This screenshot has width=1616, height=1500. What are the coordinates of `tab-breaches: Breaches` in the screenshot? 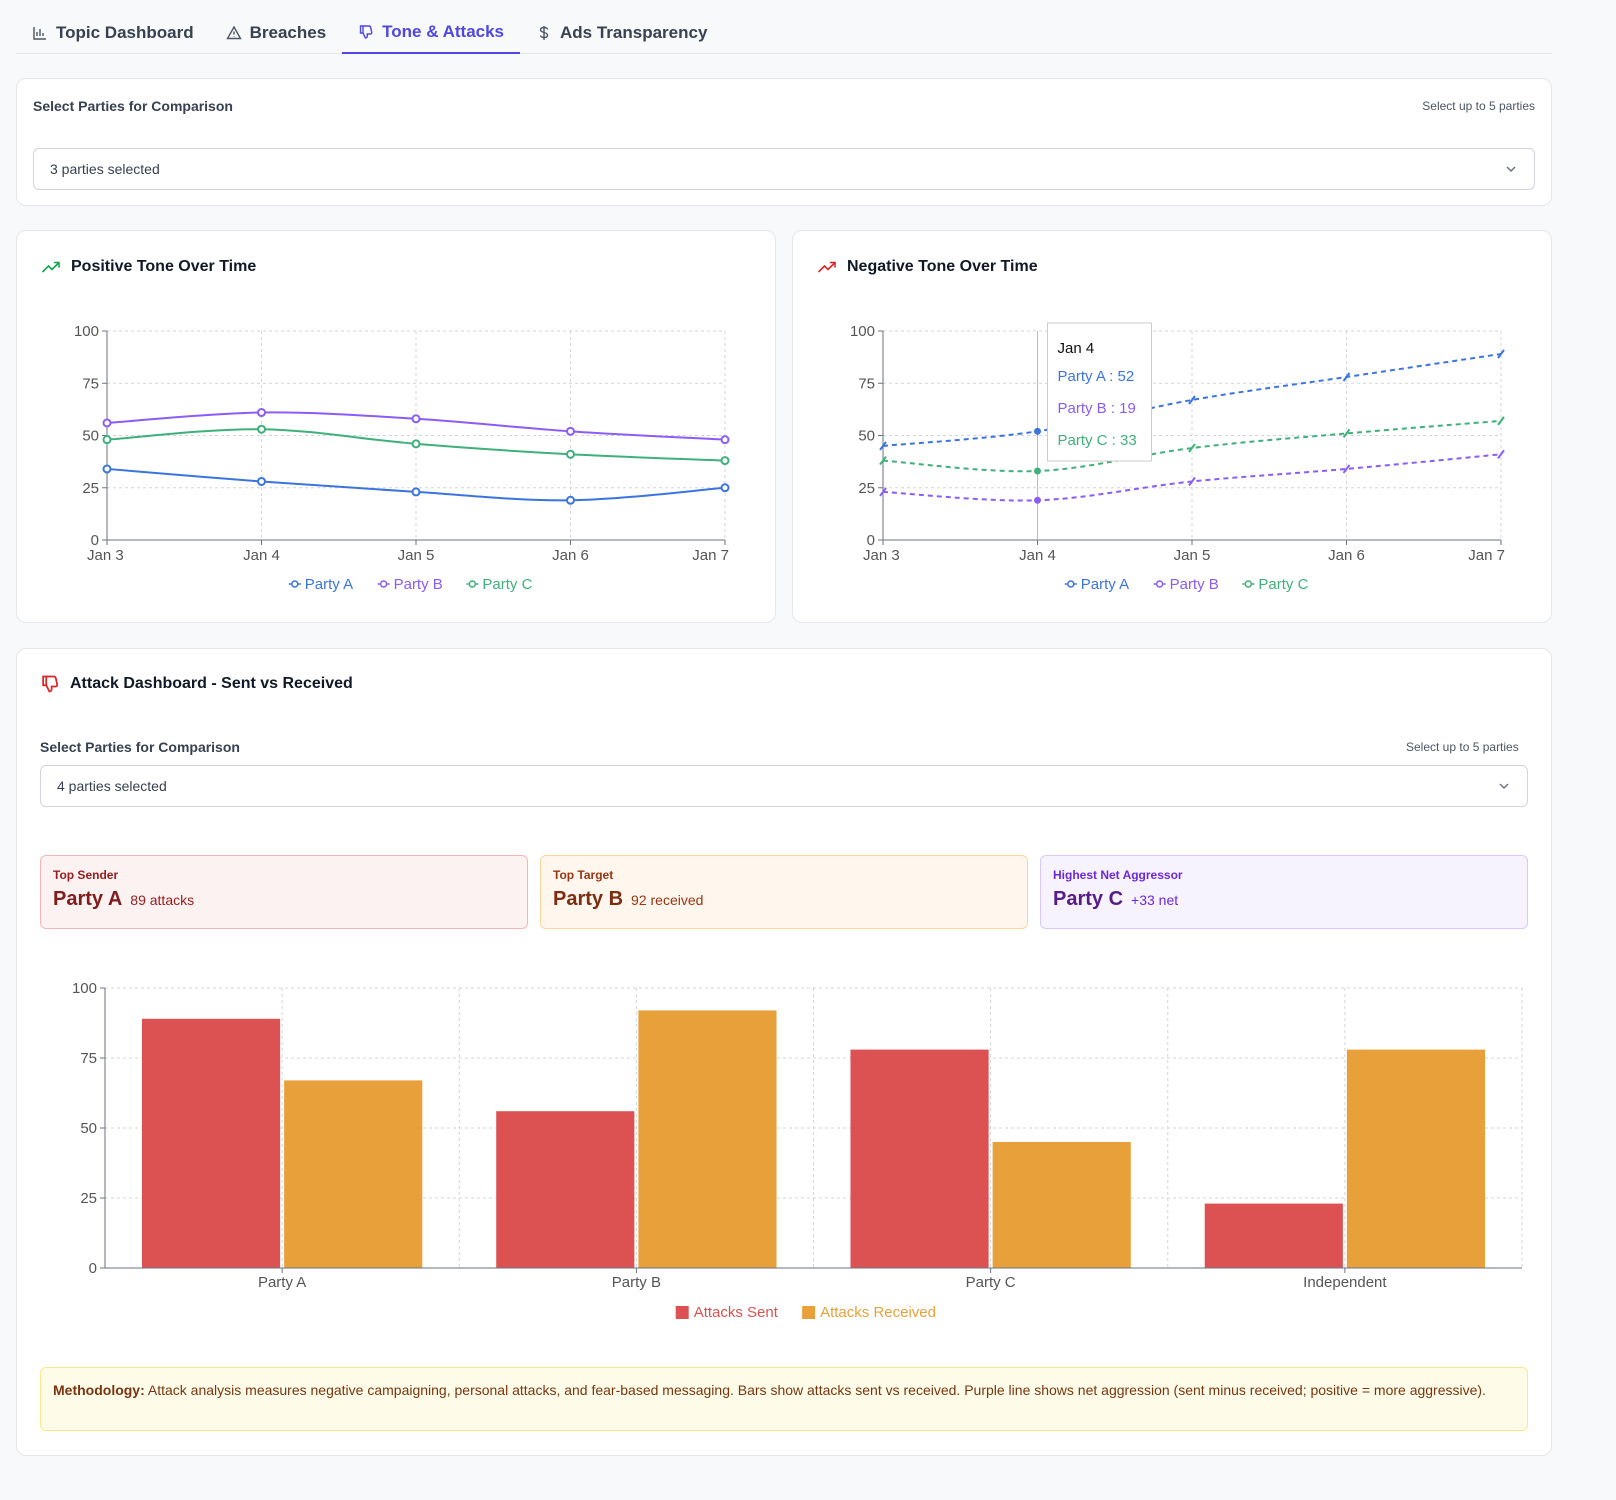 It's located at (276, 33).